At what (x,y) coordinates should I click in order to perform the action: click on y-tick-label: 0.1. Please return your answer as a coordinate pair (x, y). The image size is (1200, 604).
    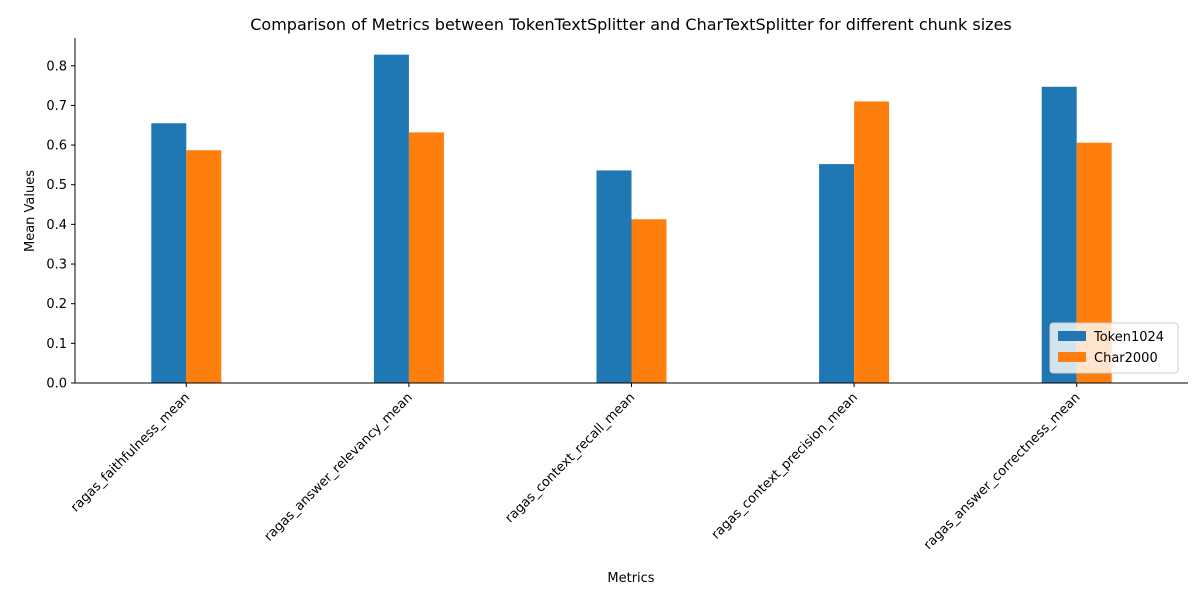
    Looking at the image, I should click on (56, 344).